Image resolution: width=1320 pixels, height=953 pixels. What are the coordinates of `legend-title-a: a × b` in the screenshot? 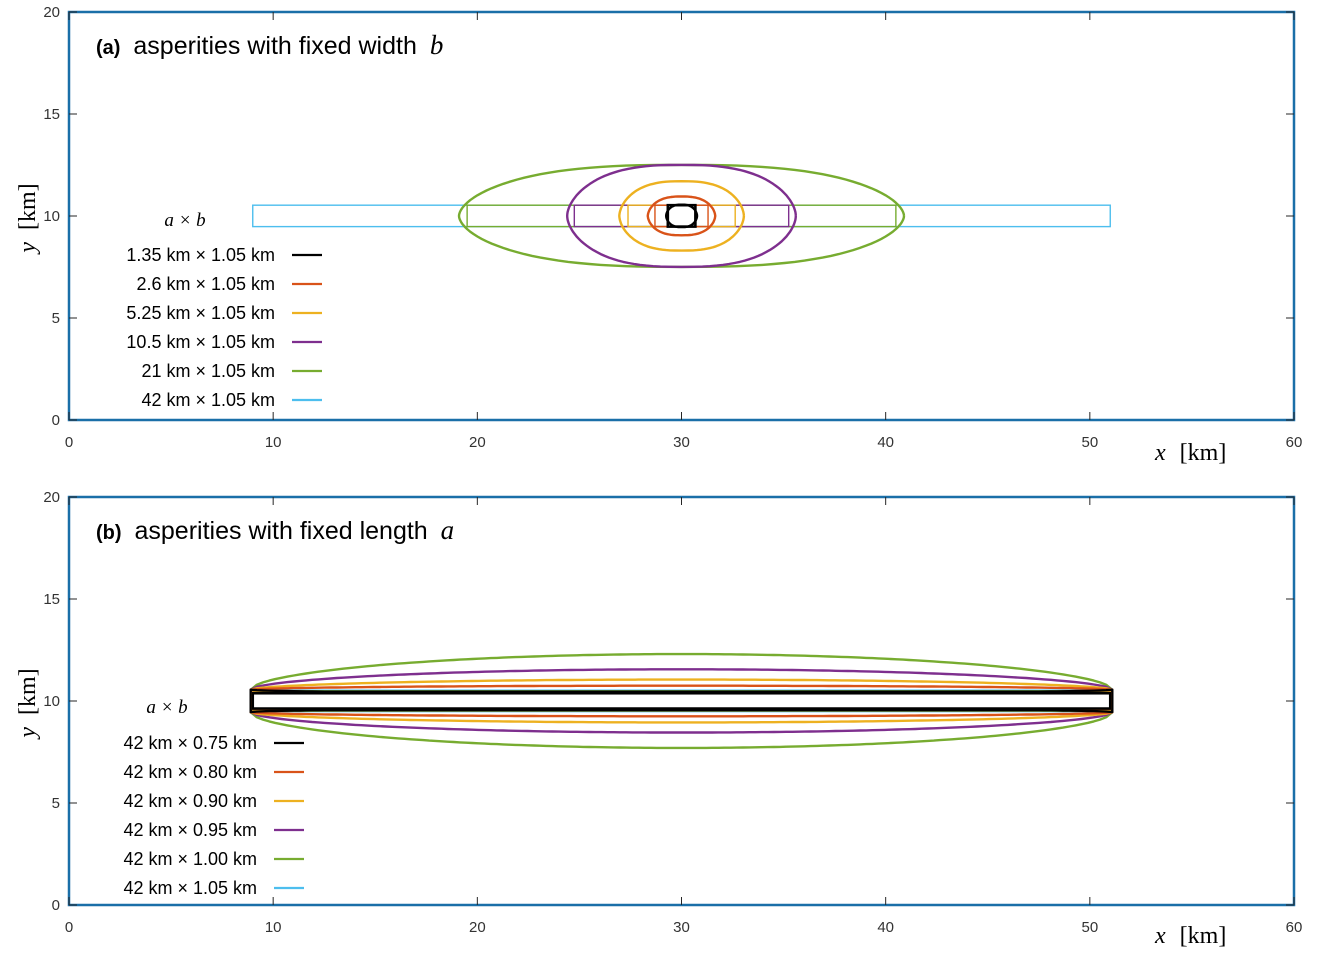 It's located at (184, 220).